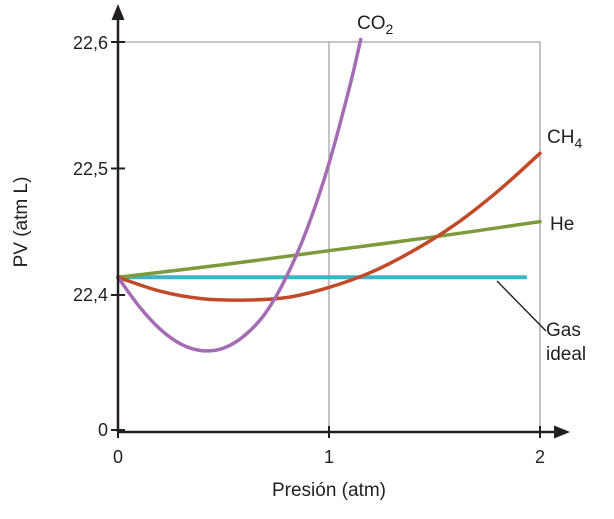 The height and width of the screenshot is (519, 614). I want to click on x-axis-label: Presión (atm), so click(329, 490).